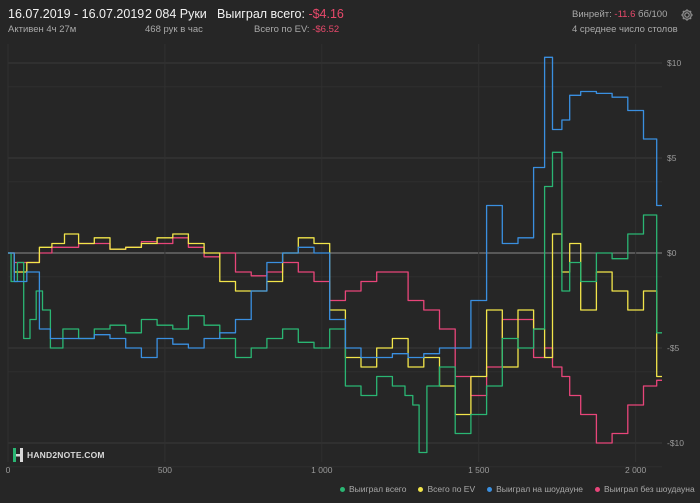 Image resolution: width=700 pixels, height=503 pixels. What do you see at coordinates (674, 63) in the screenshot?
I see `y-tick-label: $10` at bounding box center [674, 63].